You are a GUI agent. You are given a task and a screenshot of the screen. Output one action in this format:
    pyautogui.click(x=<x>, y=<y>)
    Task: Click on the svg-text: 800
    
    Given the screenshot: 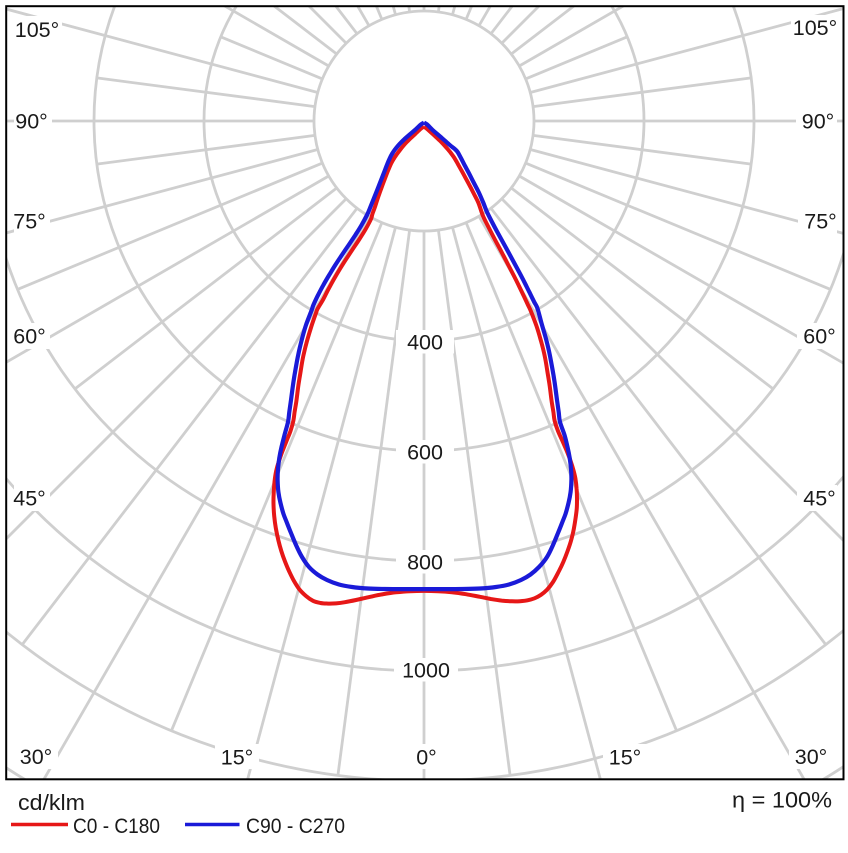 What is the action you would take?
    pyautogui.click(x=425, y=563)
    